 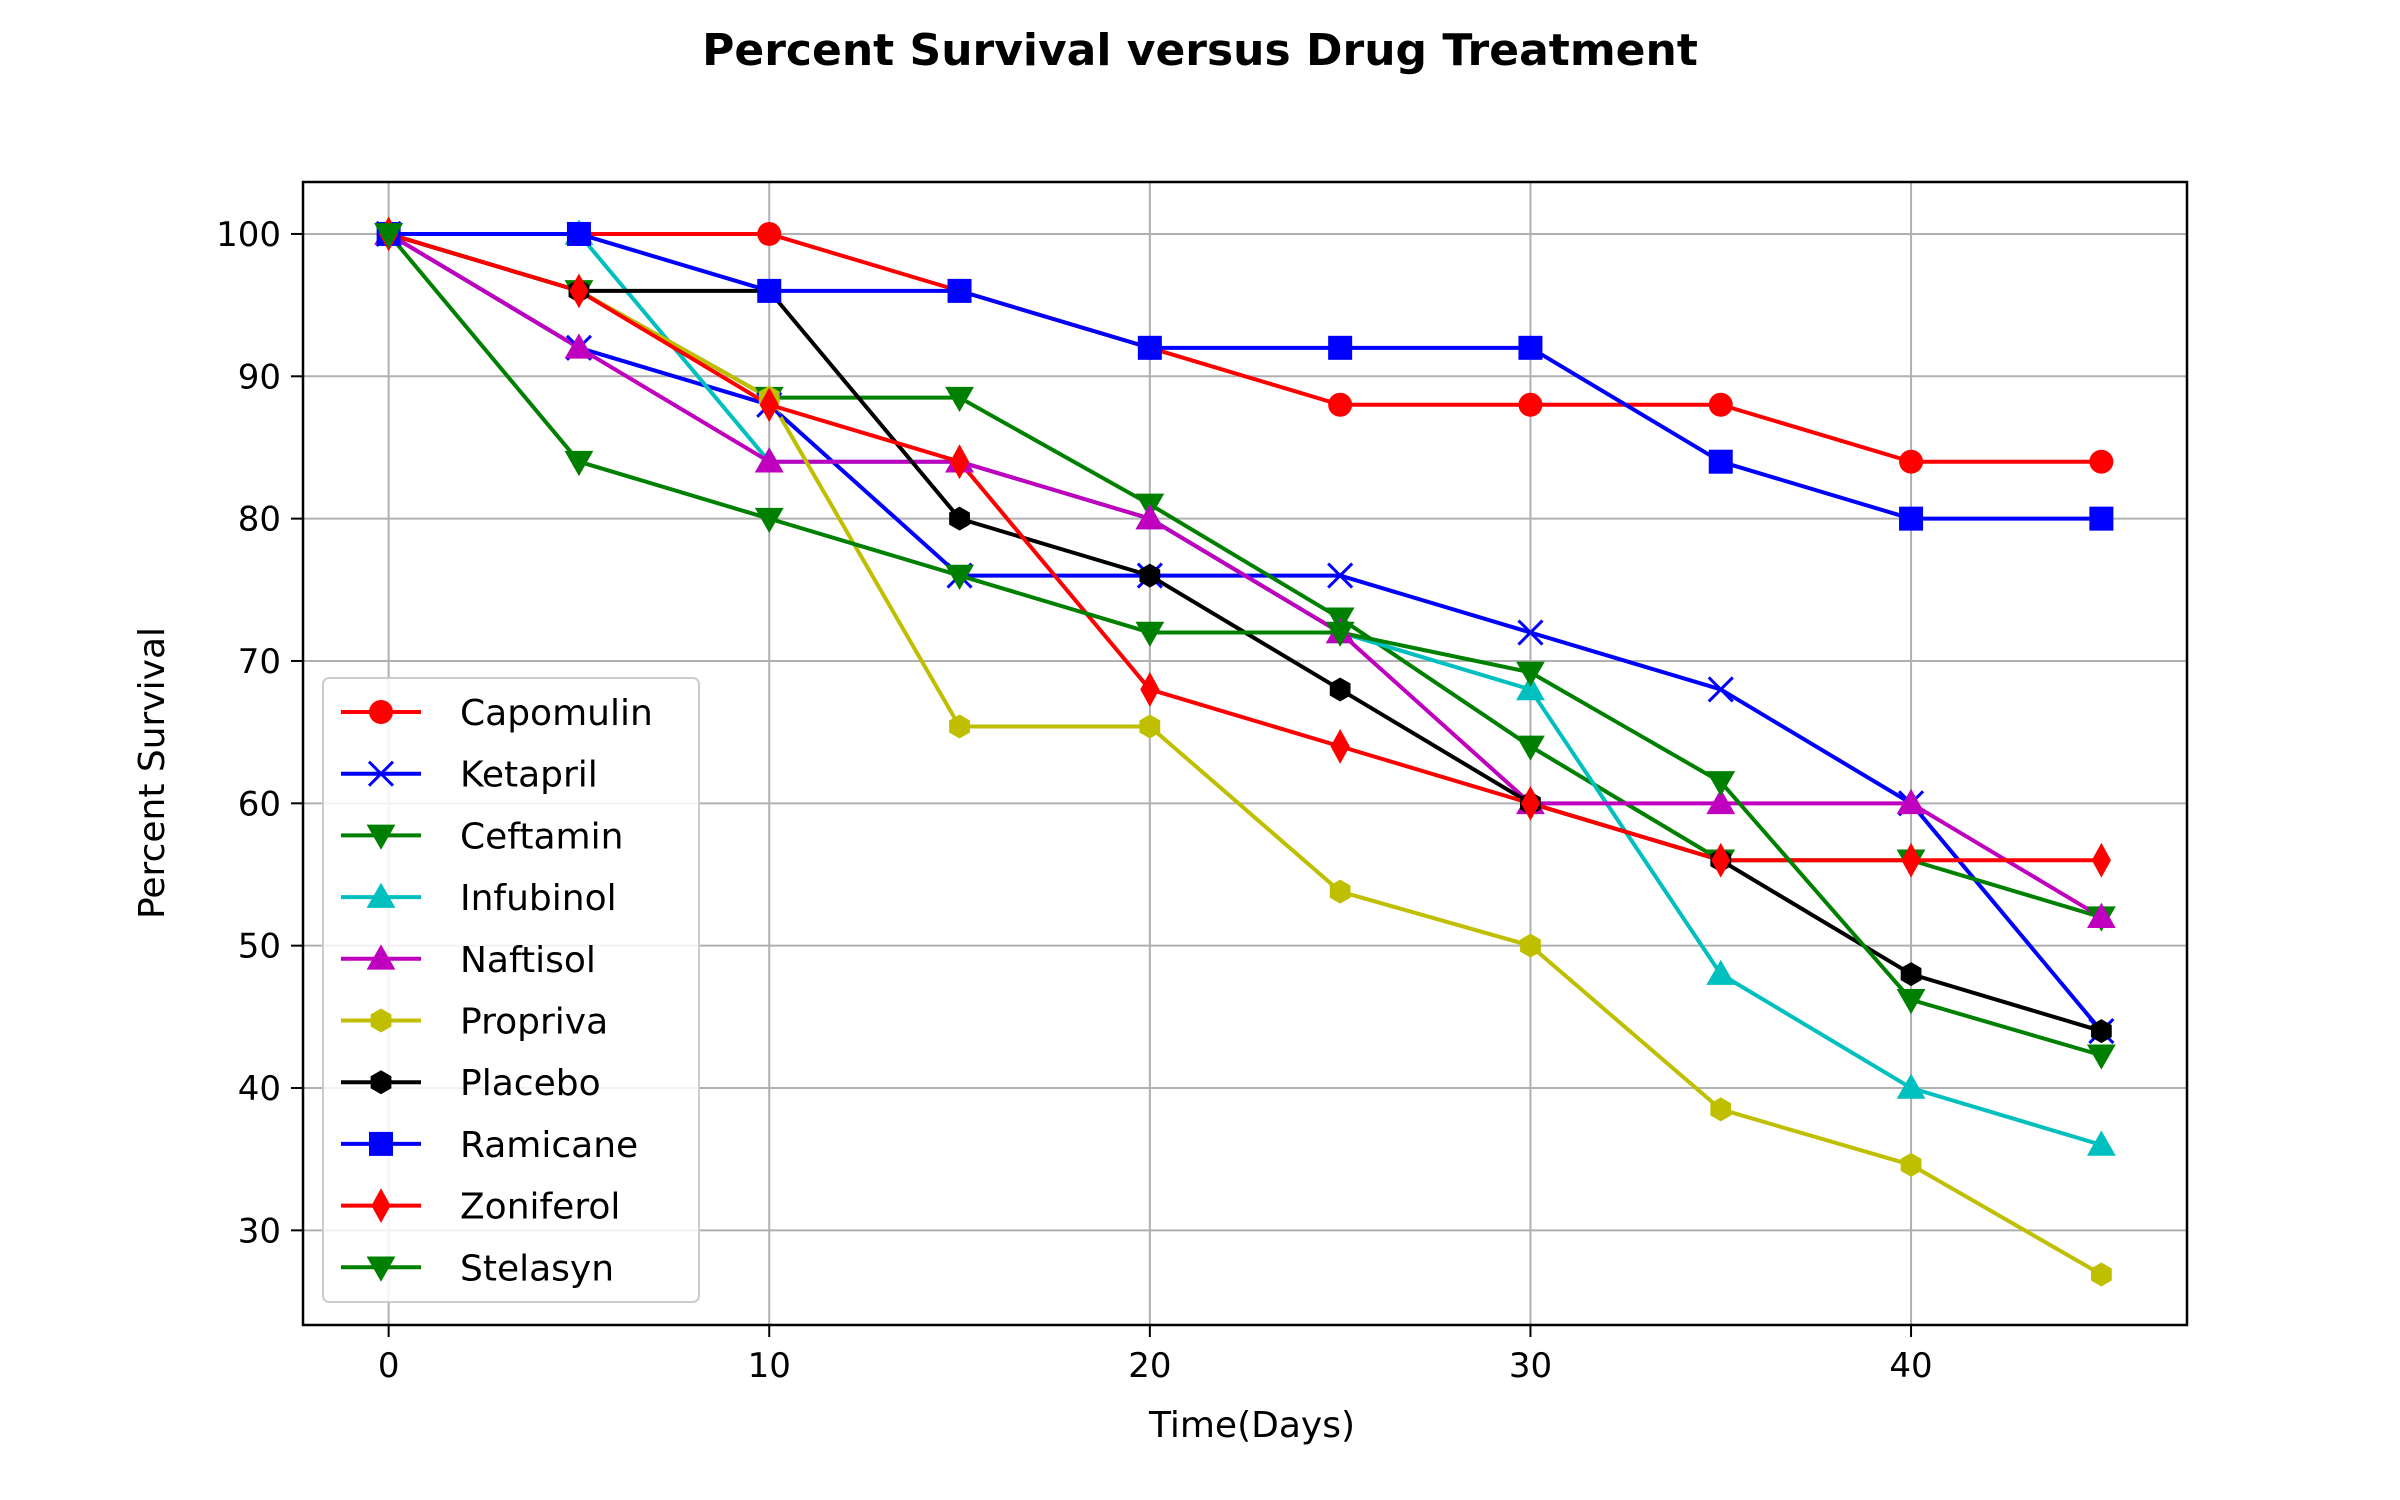 I want to click on y-tick-label-50: 50, so click(x=259, y=947).